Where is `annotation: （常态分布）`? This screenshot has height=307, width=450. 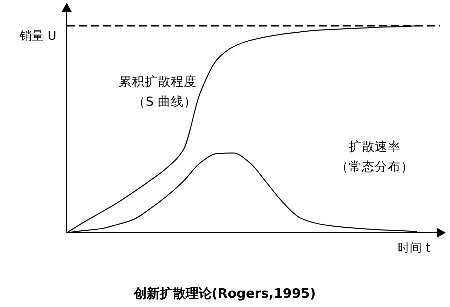
annotation: （常态分布） is located at coordinates (375, 166).